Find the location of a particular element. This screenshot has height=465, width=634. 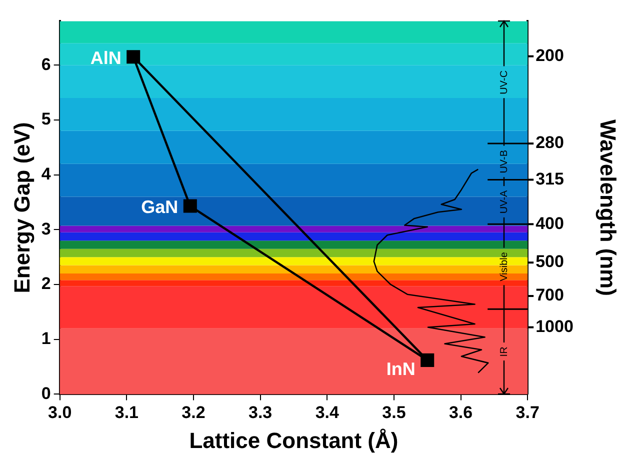

annotation: AlN is located at coordinates (106, 58).